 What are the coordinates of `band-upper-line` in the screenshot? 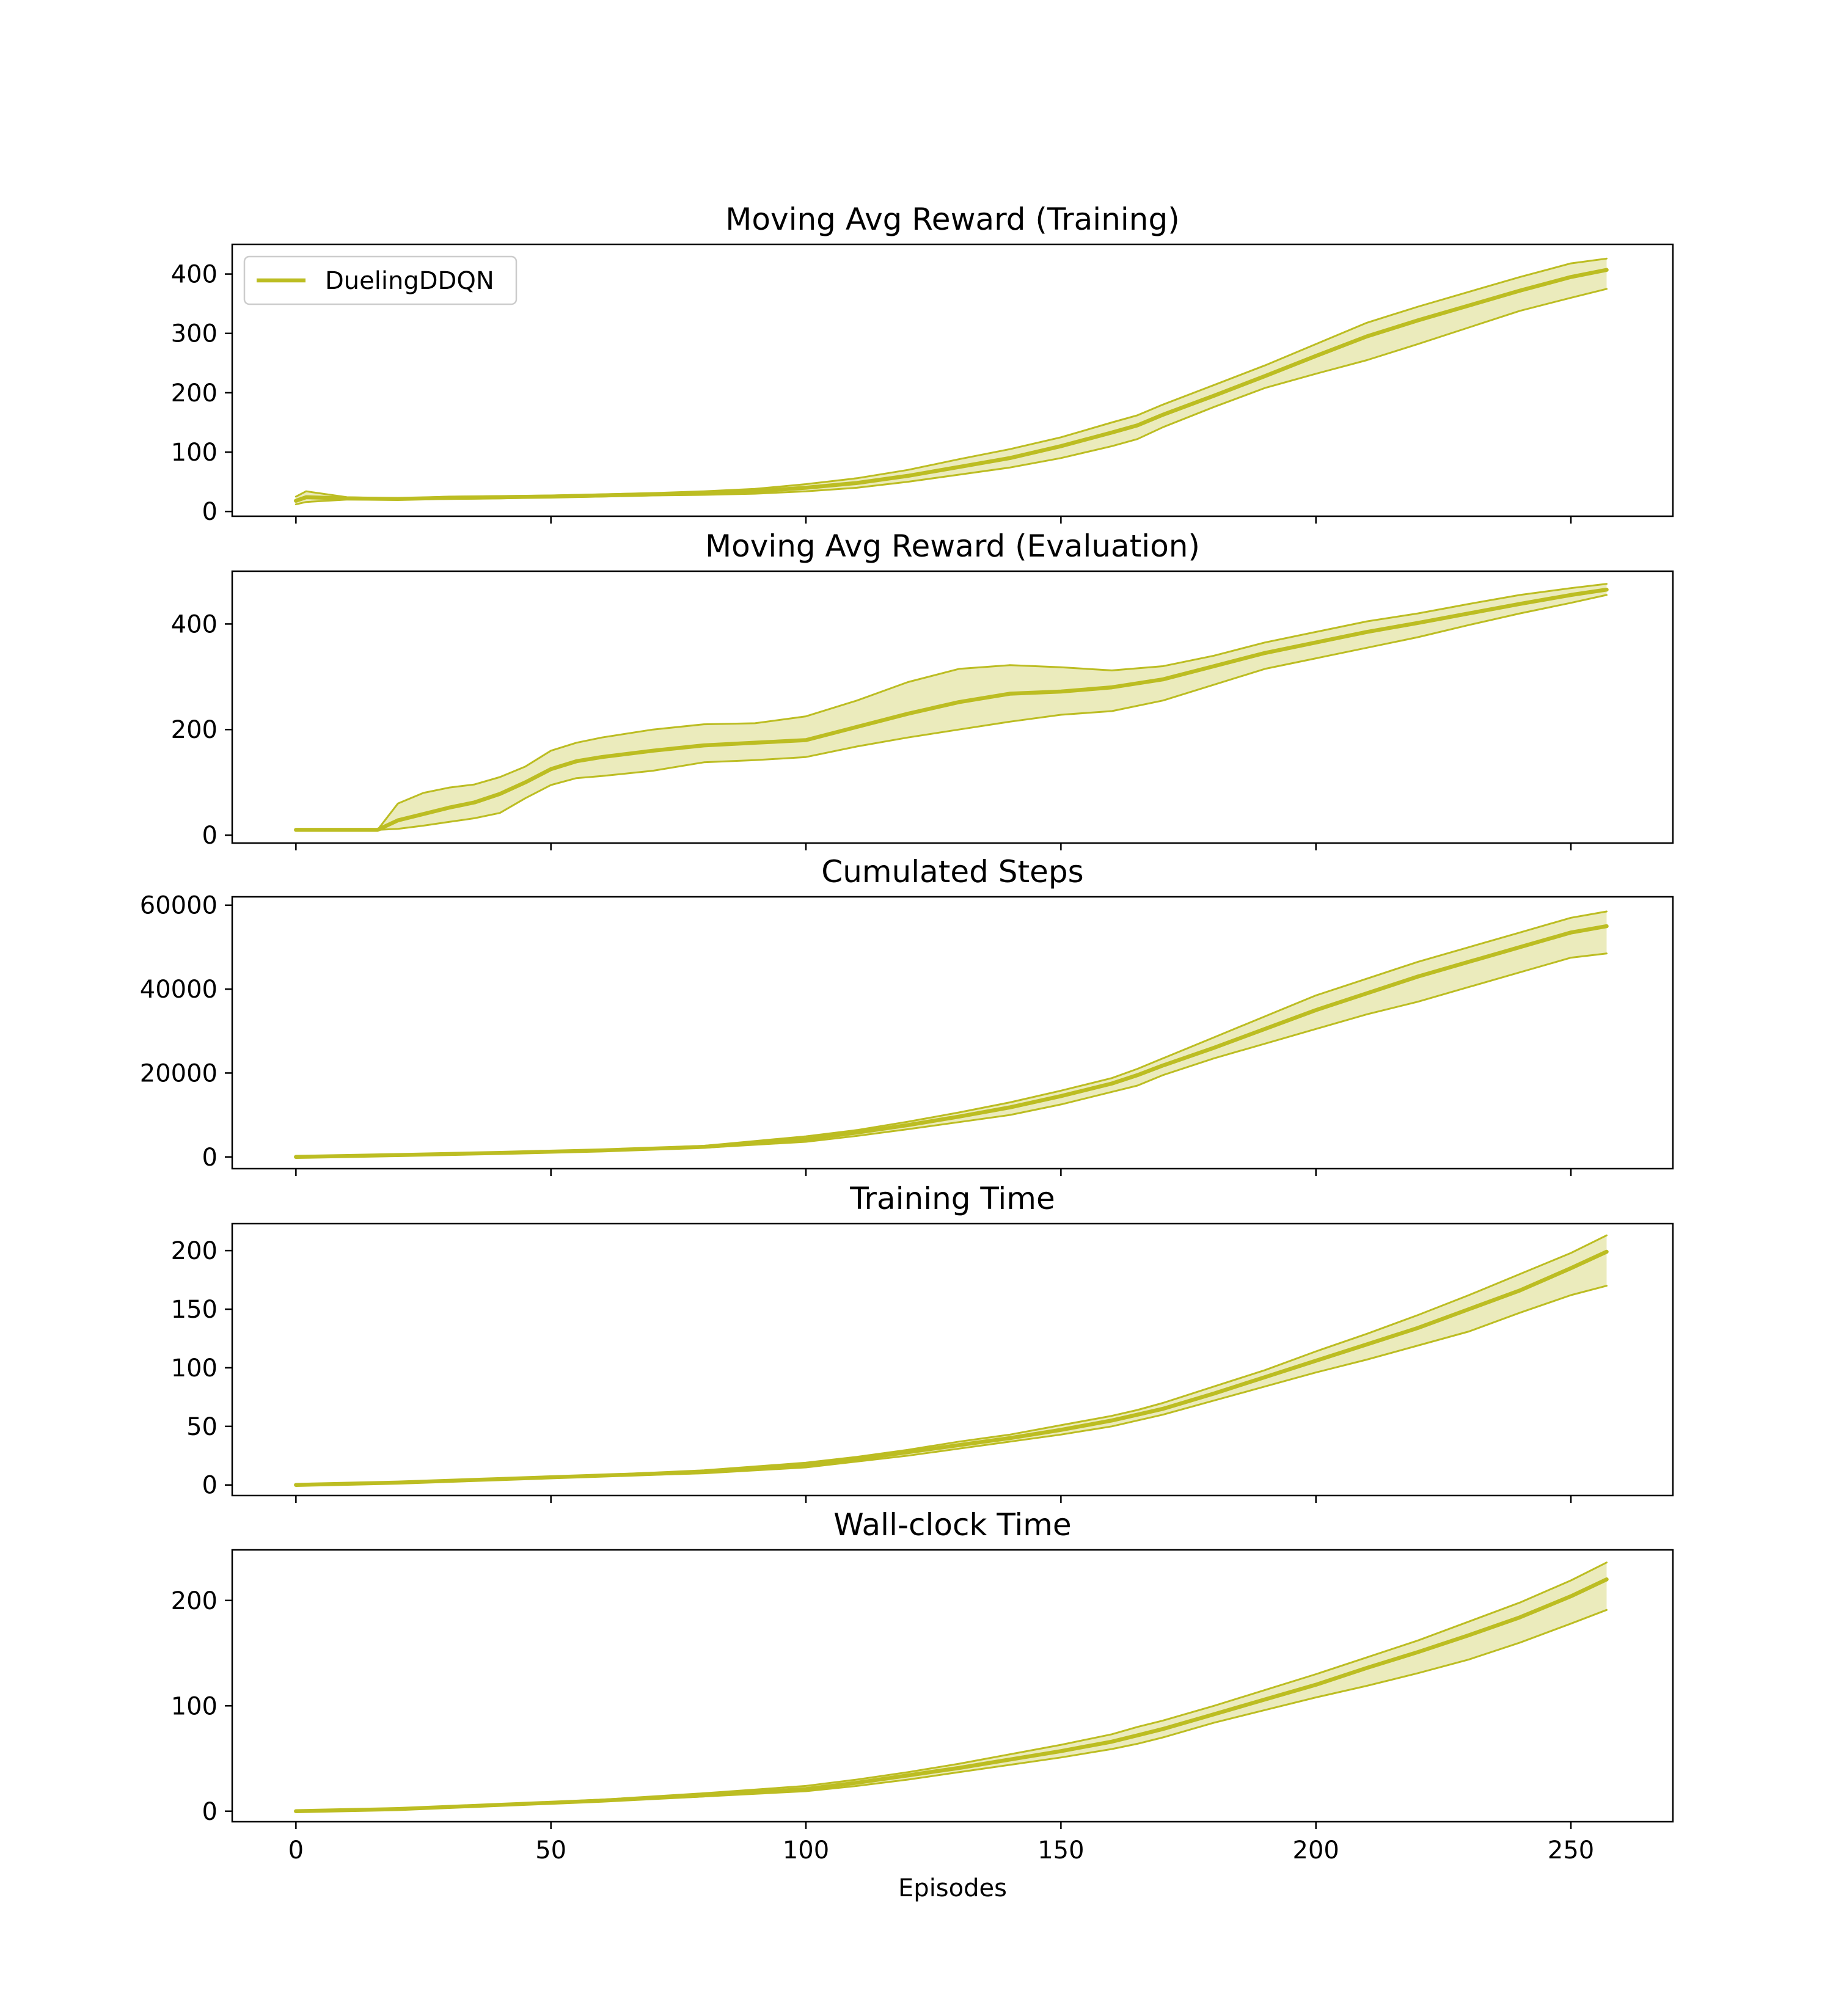 It's located at (951, 707).